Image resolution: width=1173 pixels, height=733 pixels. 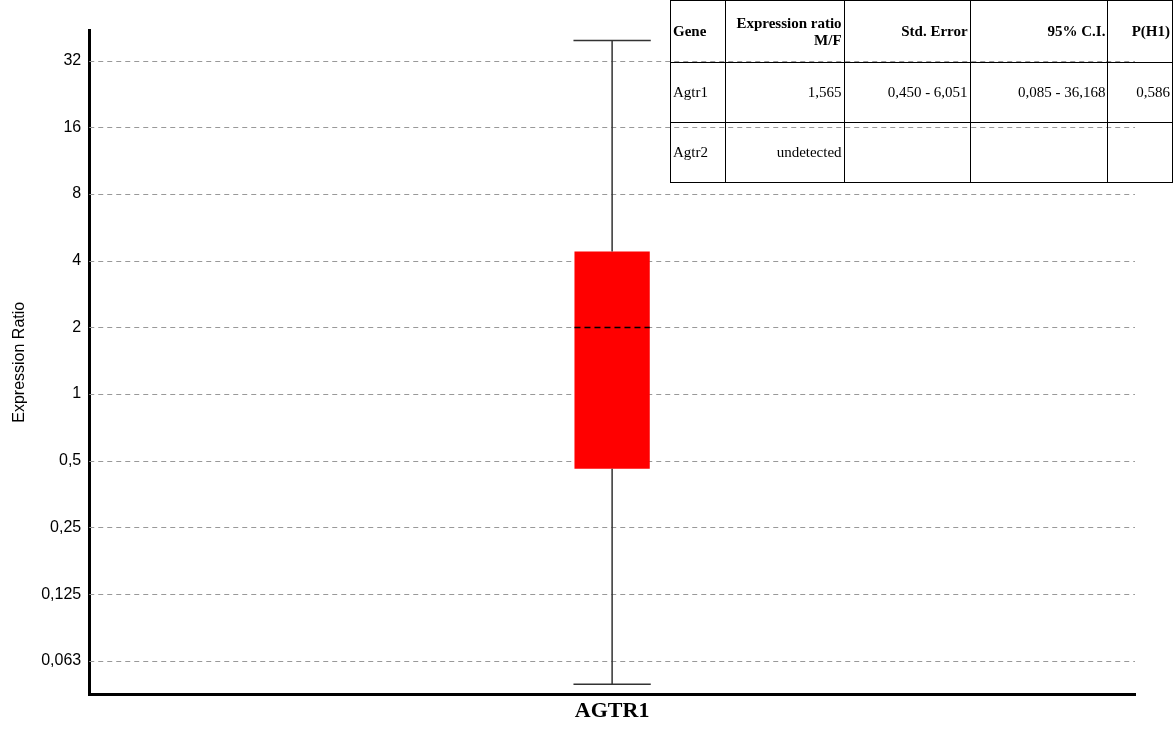 I want to click on y-tick-label: 0,25, so click(x=66, y=526).